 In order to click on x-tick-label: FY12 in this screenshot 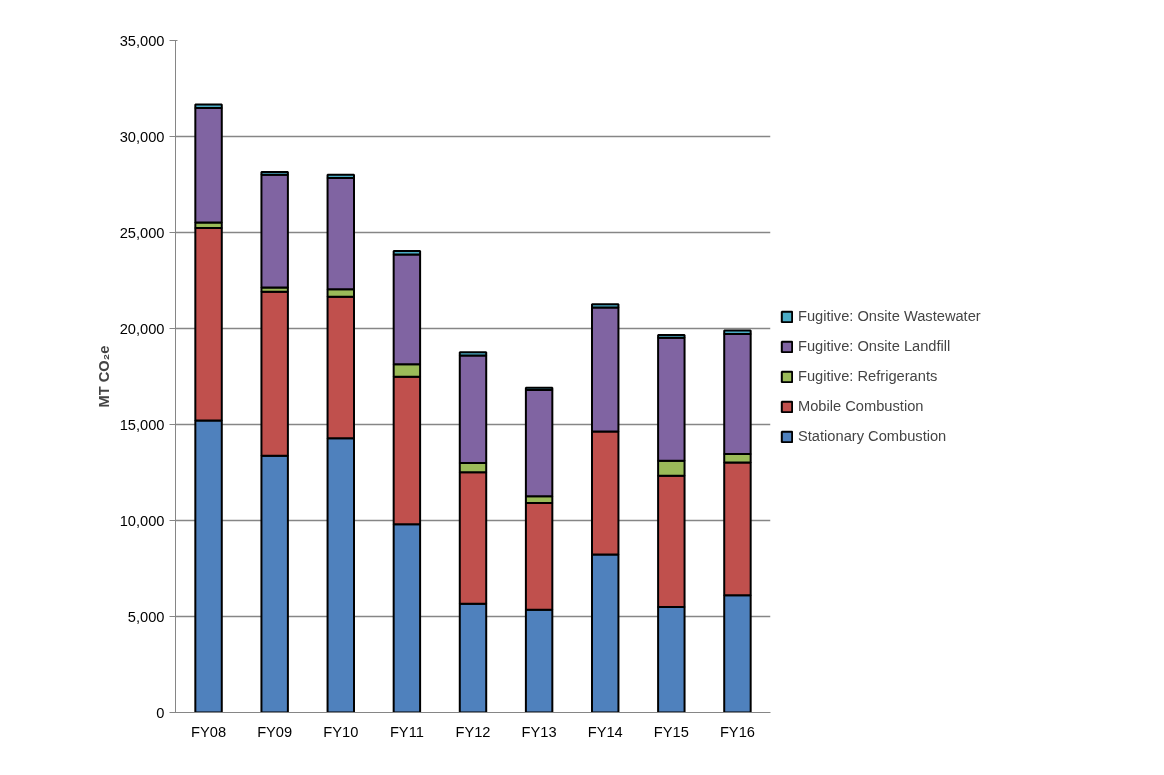, I will do `click(473, 731)`.